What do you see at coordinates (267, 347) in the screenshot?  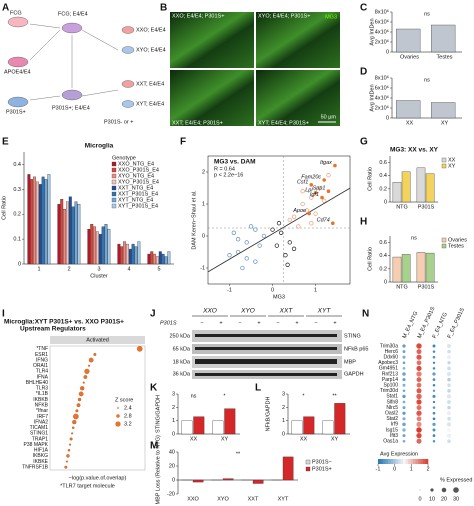 I see `western-blot` at bounding box center [267, 347].